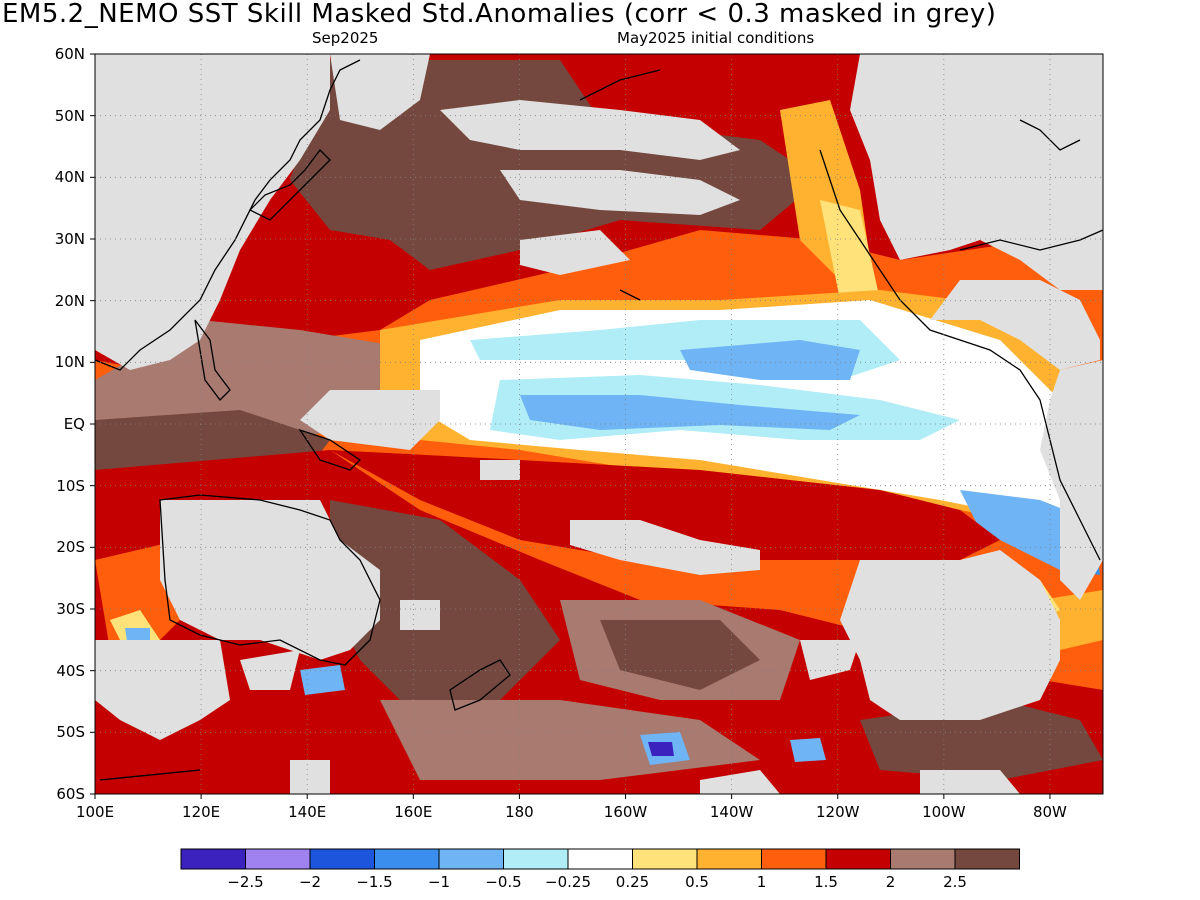 The height and width of the screenshot is (900, 1200). I want to click on lat-label: 30S, so click(70, 609).